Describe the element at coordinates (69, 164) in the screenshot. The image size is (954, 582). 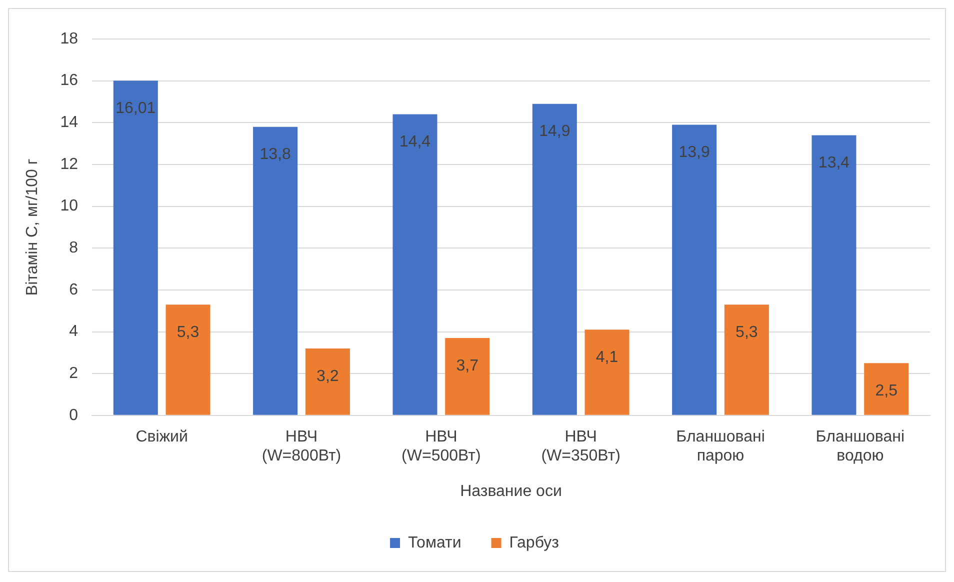
I see `y-tick-label: 12` at that location.